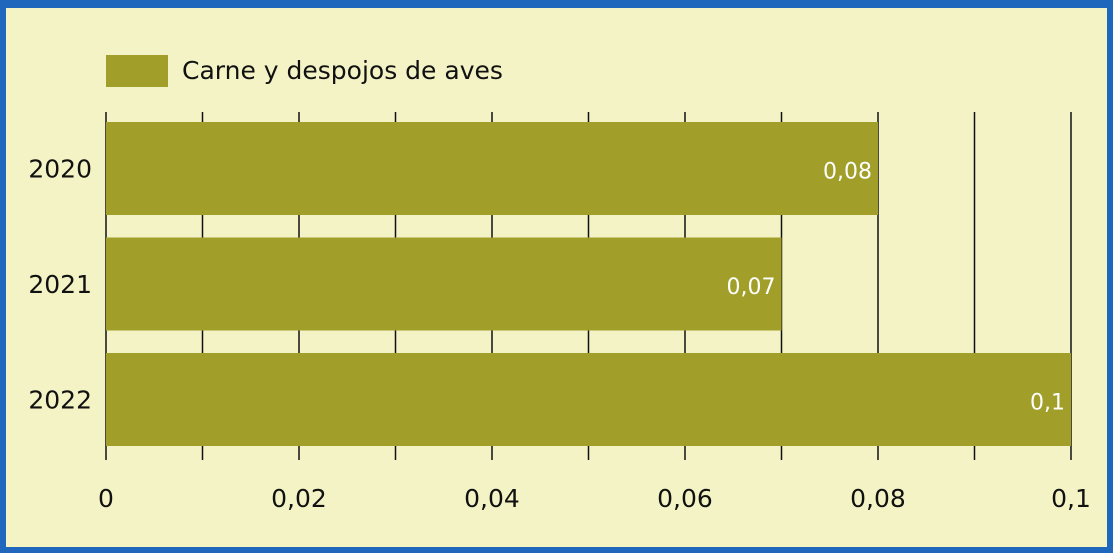  I want to click on x-tick-label: 0, so click(106, 498).